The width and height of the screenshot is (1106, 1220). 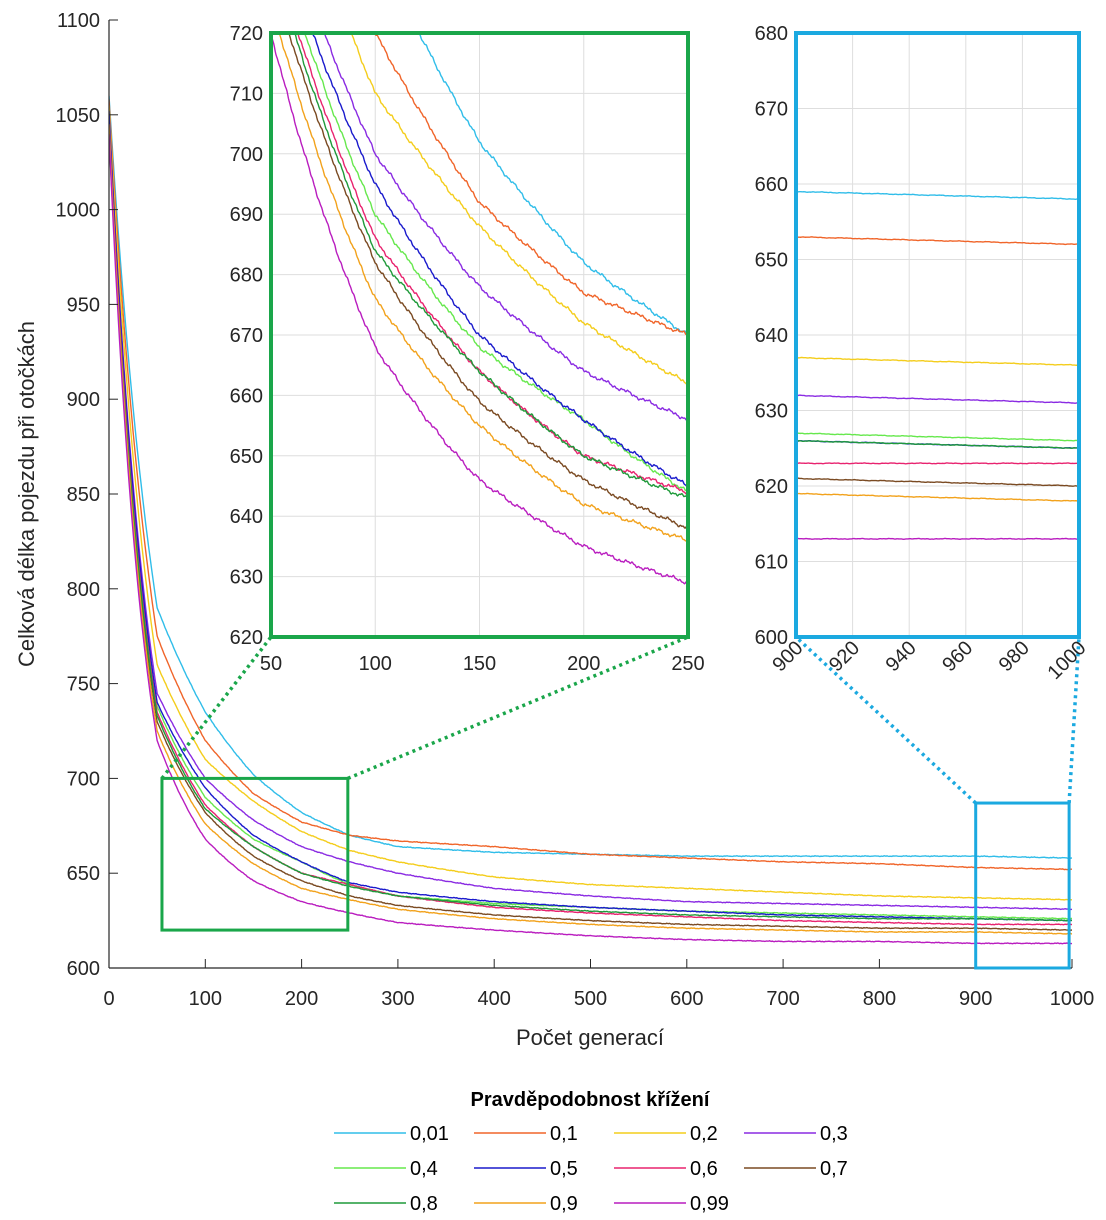 What do you see at coordinates (246, 215) in the screenshot?
I see `inset-y-tick-label: 690` at bounding box center [246, 215].